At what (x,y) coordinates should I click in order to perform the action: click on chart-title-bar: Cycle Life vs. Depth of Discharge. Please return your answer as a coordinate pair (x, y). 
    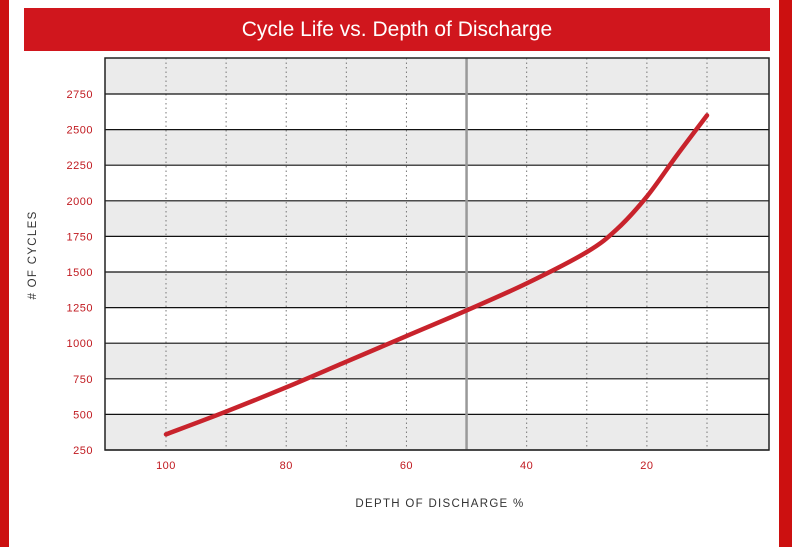
    Looking at the image, I should click on (397, 29).